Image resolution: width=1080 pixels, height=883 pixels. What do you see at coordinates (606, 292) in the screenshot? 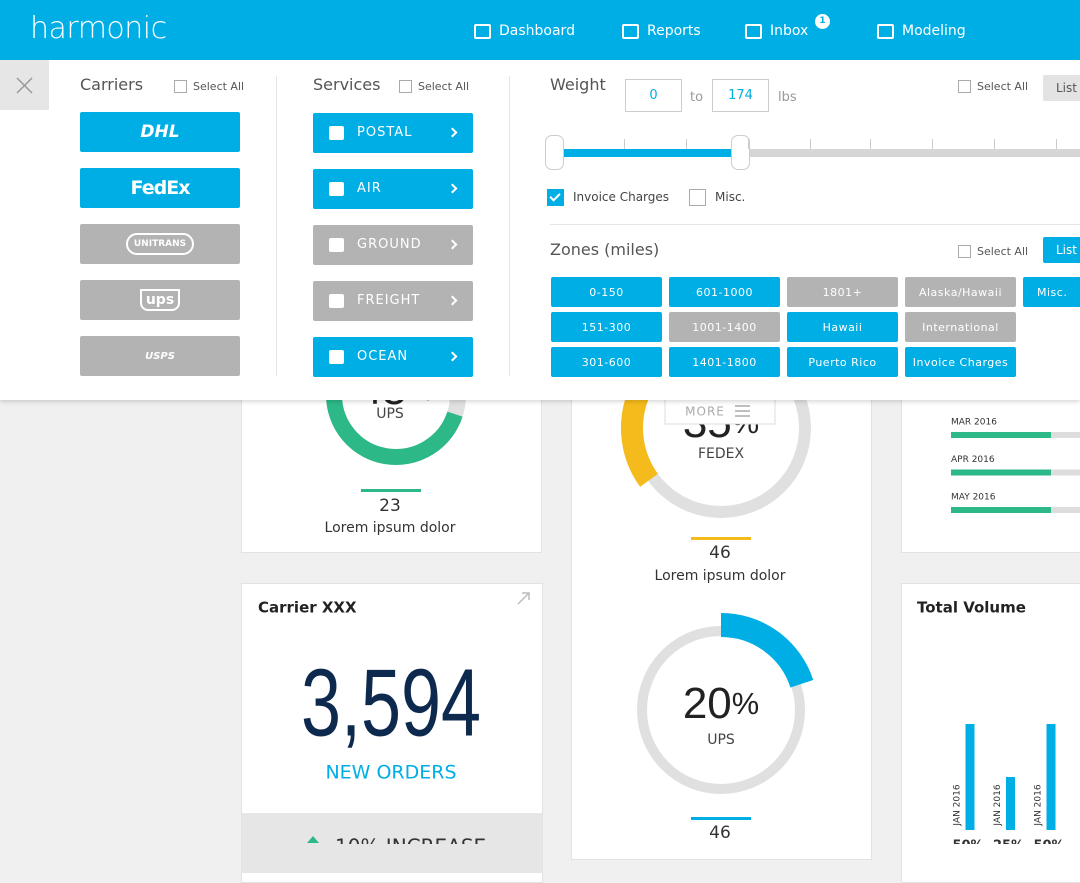
I see `zone-button: 0-150` at bounding box center [606, 292].